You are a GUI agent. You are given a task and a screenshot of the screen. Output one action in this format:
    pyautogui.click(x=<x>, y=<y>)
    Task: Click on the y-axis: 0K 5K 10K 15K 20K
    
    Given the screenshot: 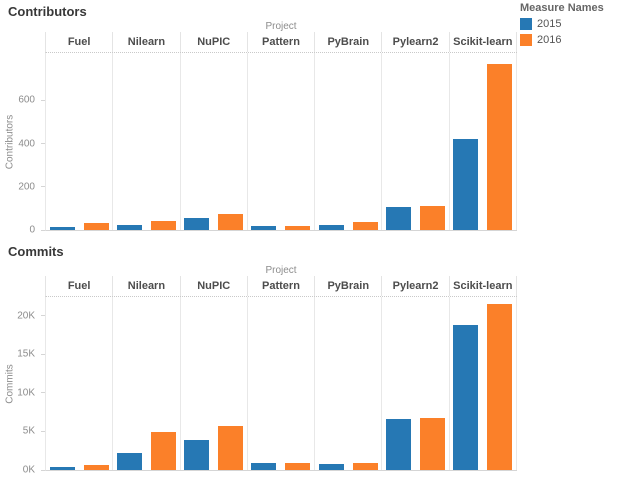 What is the action you would take?
    pyautogui.click(x=23, y=386)
    